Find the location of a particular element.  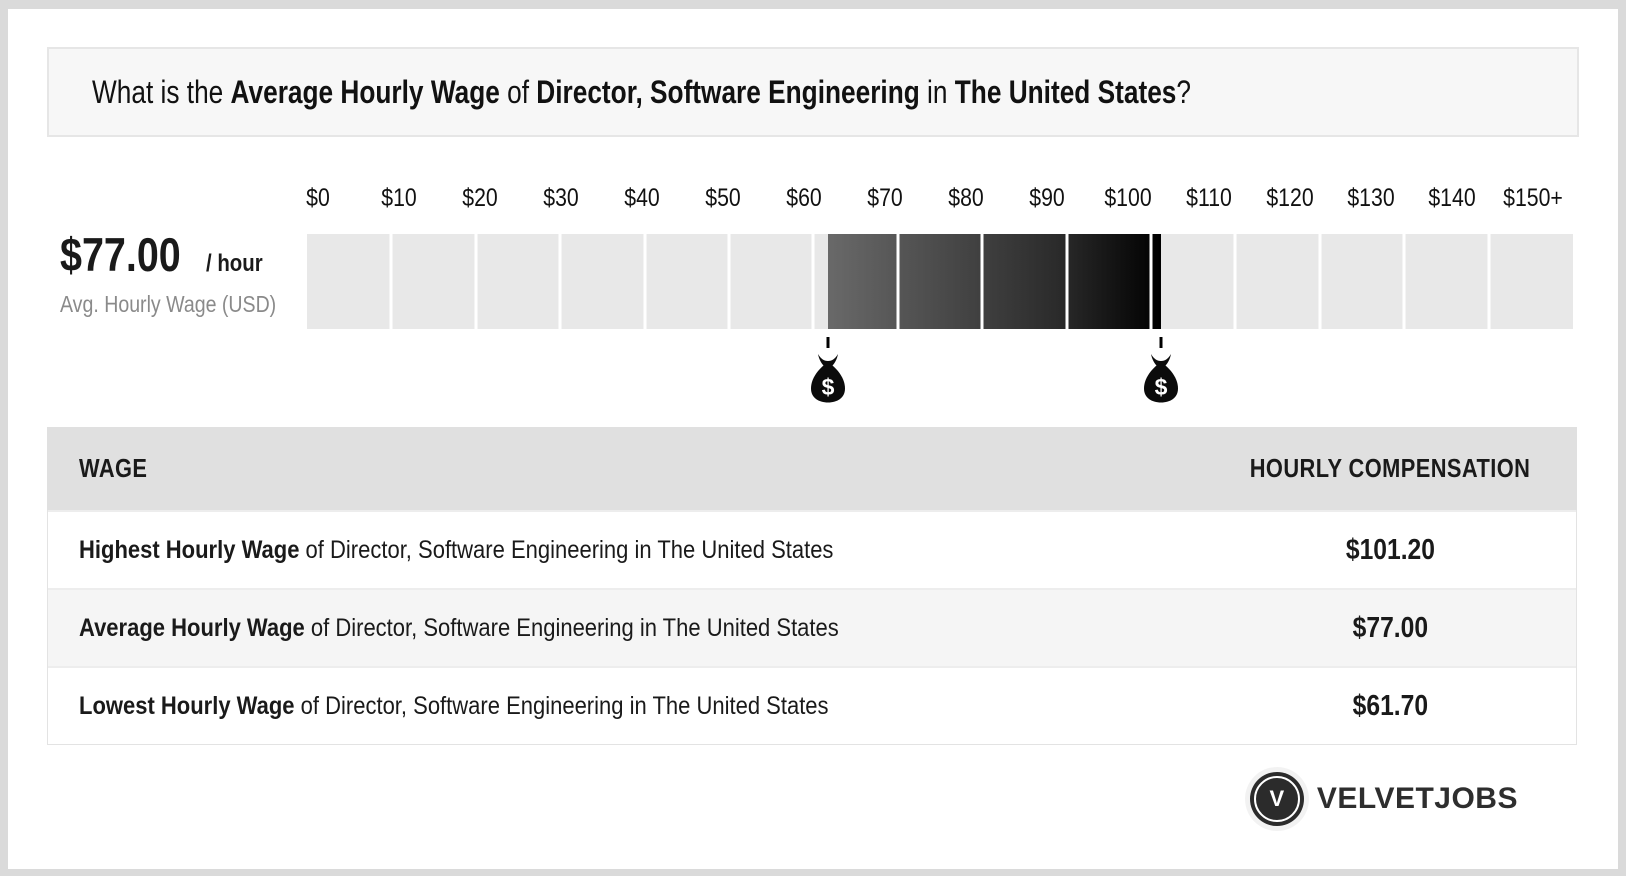

row-value: $77.00 is located at coordinates (1390, 627).